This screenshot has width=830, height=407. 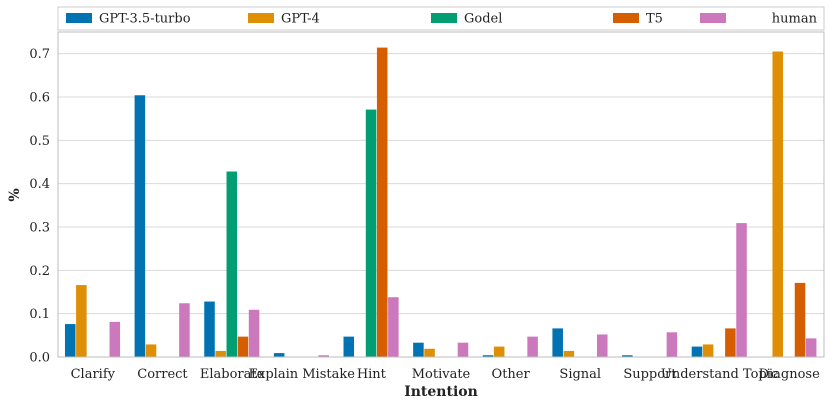 I want to click on bar-gpt-4-motivate, so click(x=429, y=352).